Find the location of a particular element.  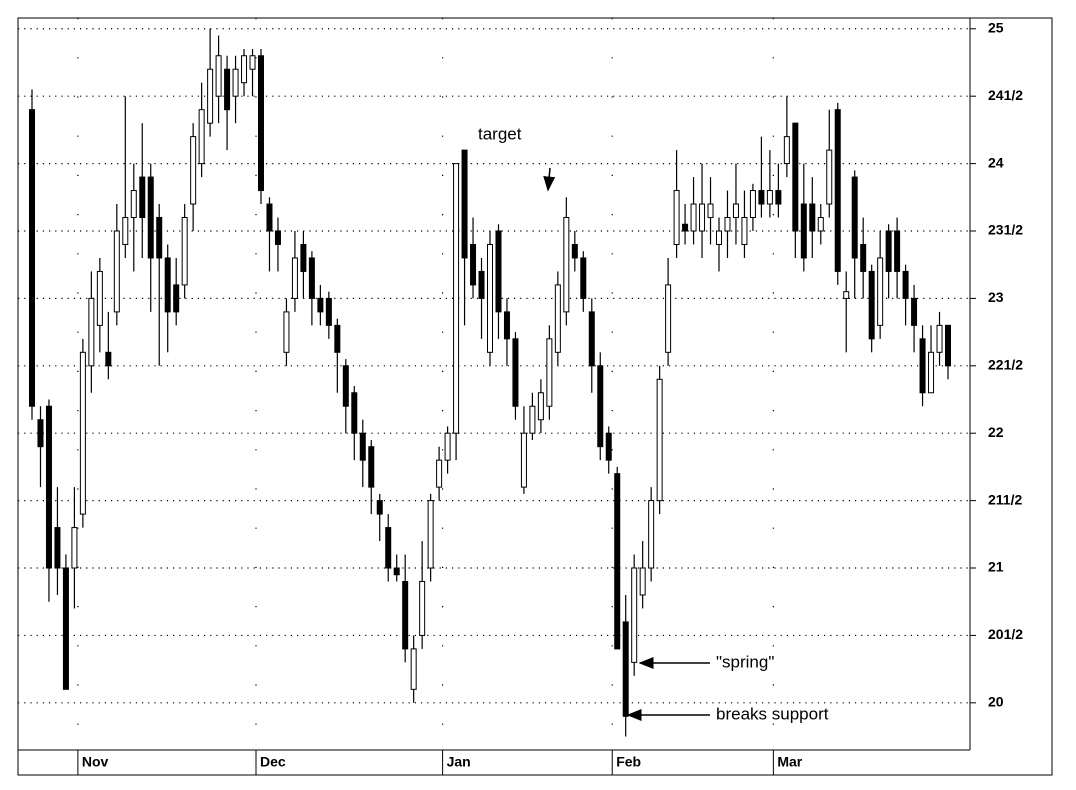

annotation: "spring" is located at coordinates (745, 661).